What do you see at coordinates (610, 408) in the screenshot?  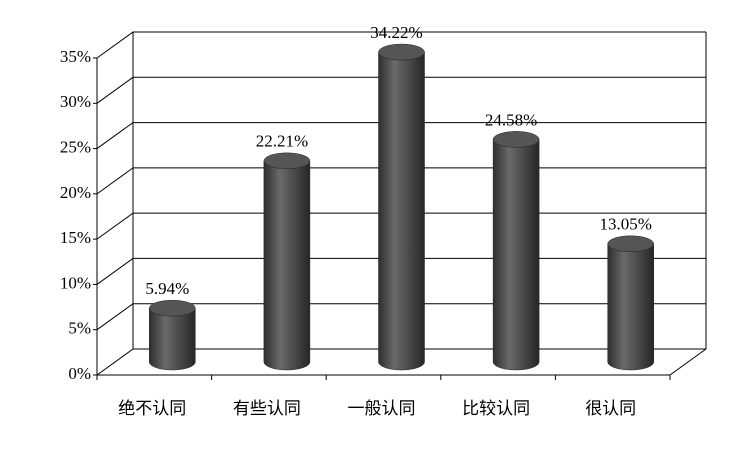 I see `x-tick-label: 很认同` at bounding box center [610, 408].